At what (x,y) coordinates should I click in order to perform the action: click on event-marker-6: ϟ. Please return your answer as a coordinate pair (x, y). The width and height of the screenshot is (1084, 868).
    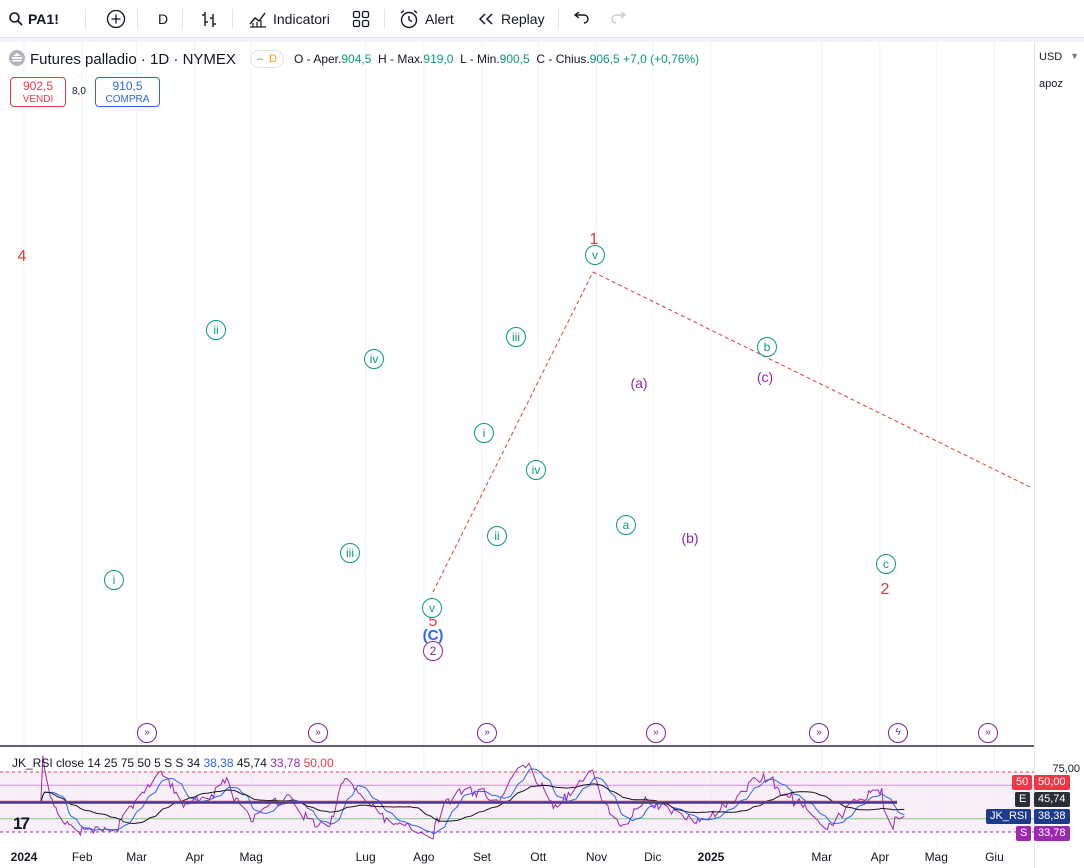
    Looking at the image, I should click on (898, 733).